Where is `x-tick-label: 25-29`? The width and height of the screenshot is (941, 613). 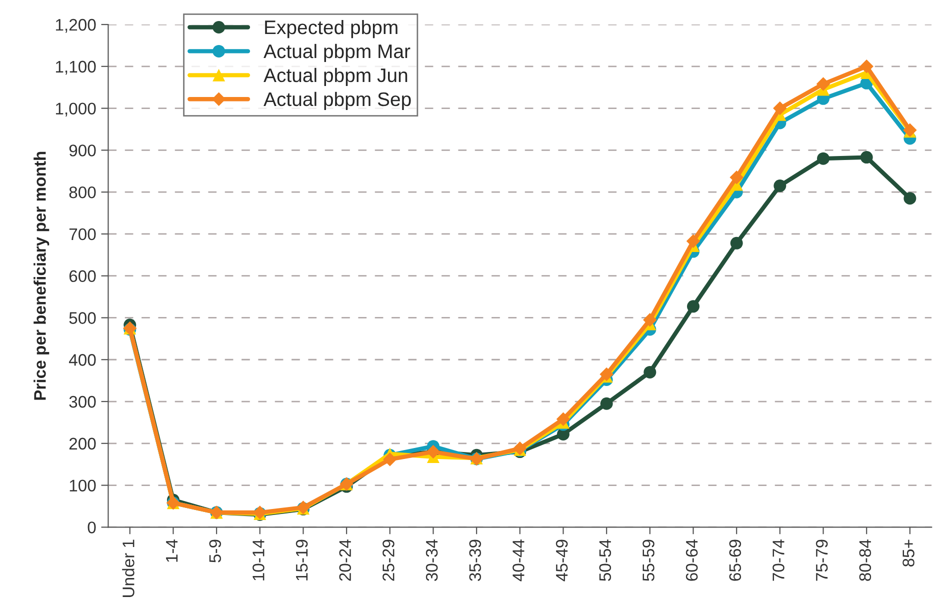
x-tick-label: 25-29 is located at coordinates (388, 560).